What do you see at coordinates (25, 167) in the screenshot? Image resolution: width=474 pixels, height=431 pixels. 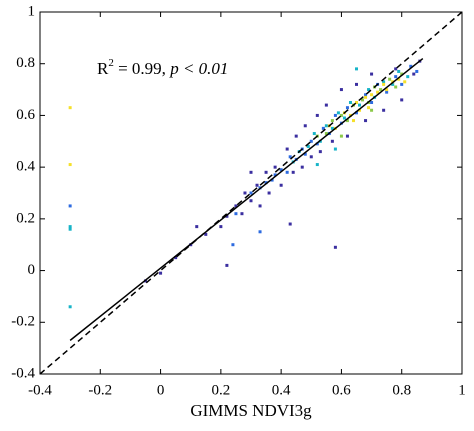 I see `y-tick-label: 0.4` at bounding box center [25, 167].